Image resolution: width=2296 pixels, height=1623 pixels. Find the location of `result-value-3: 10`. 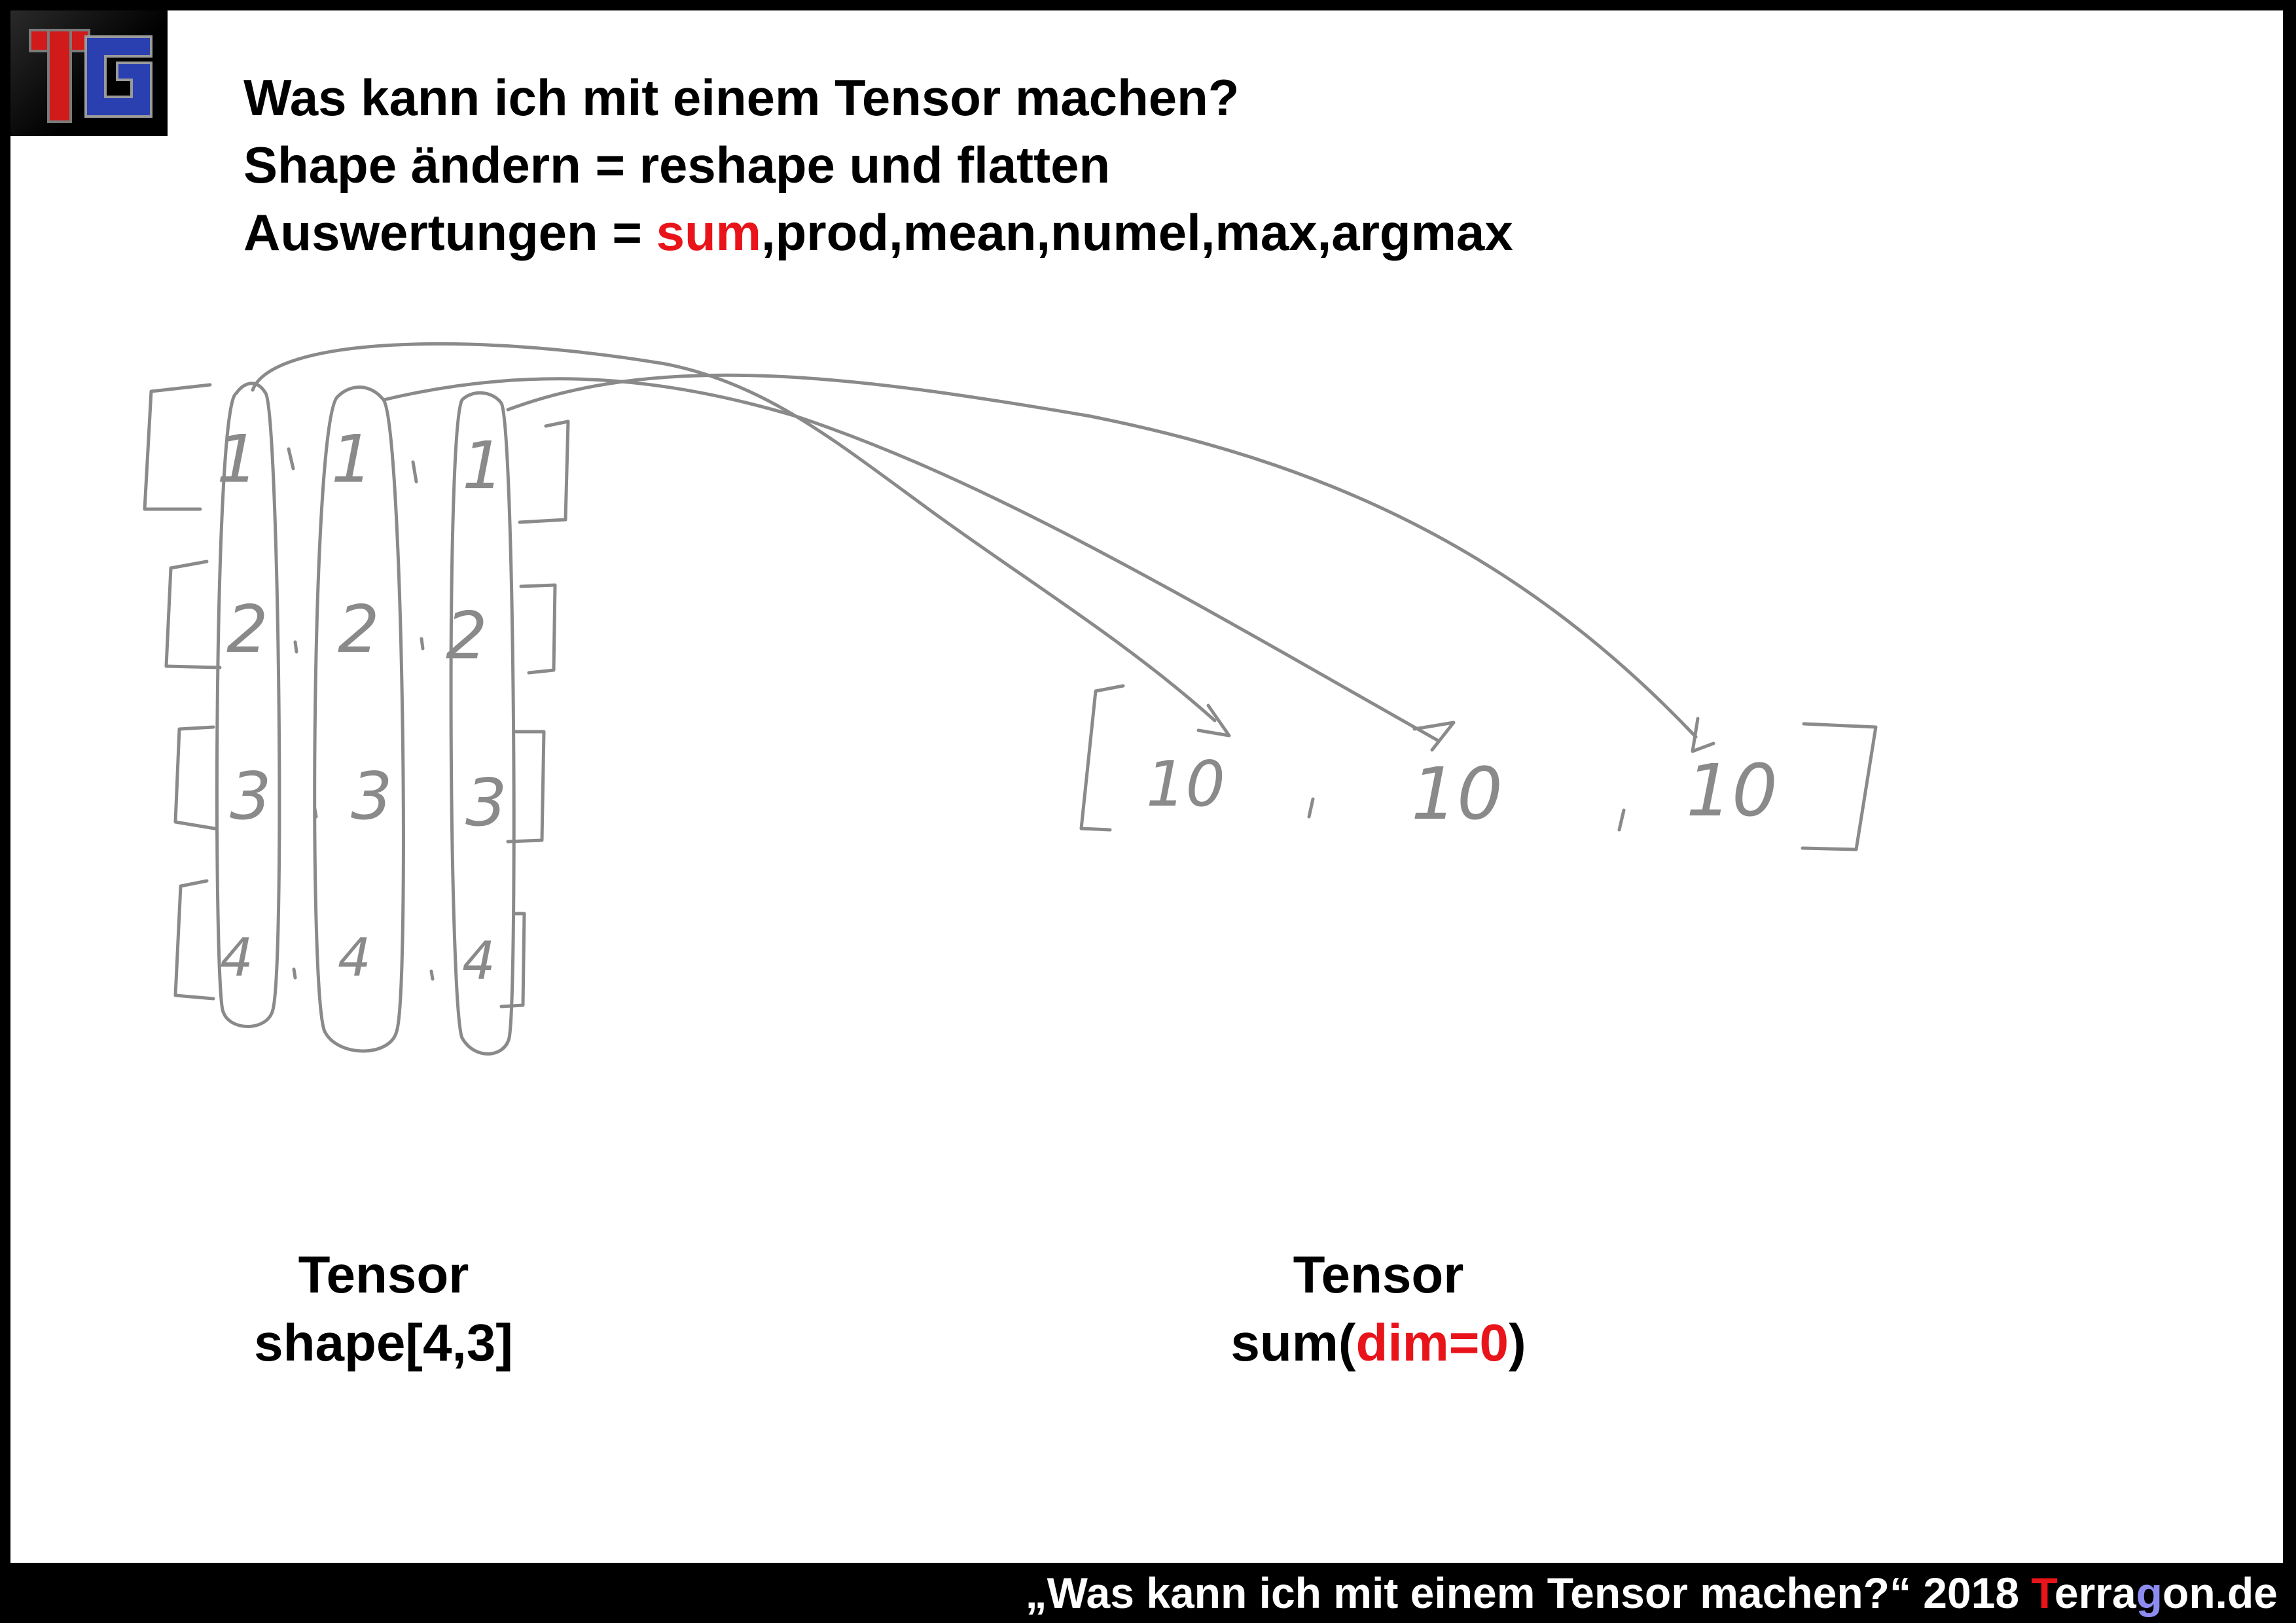

result-value-3: 10 is located at coordinates (1732, 791).